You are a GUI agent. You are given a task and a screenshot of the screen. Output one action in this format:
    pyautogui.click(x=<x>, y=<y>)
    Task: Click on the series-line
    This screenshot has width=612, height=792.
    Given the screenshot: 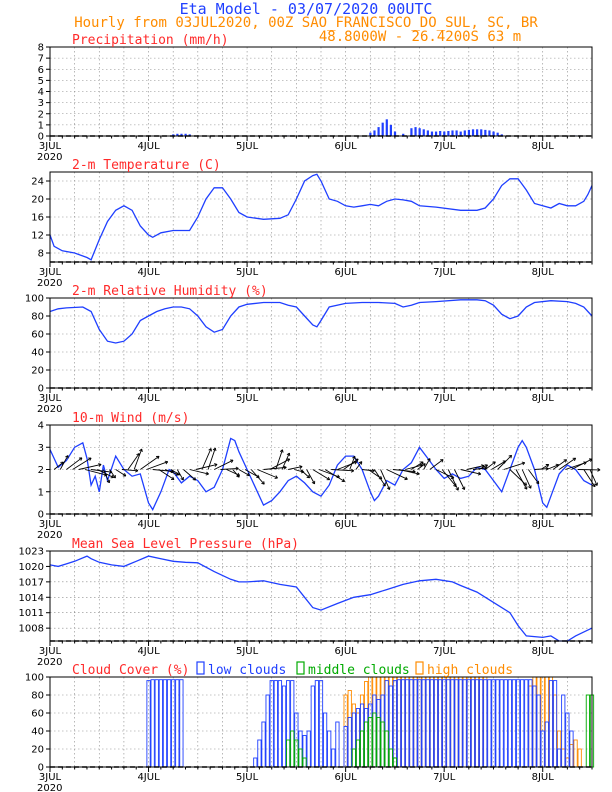 What is the action you would take?
    pyautogui.click(x=321, y=321)
    